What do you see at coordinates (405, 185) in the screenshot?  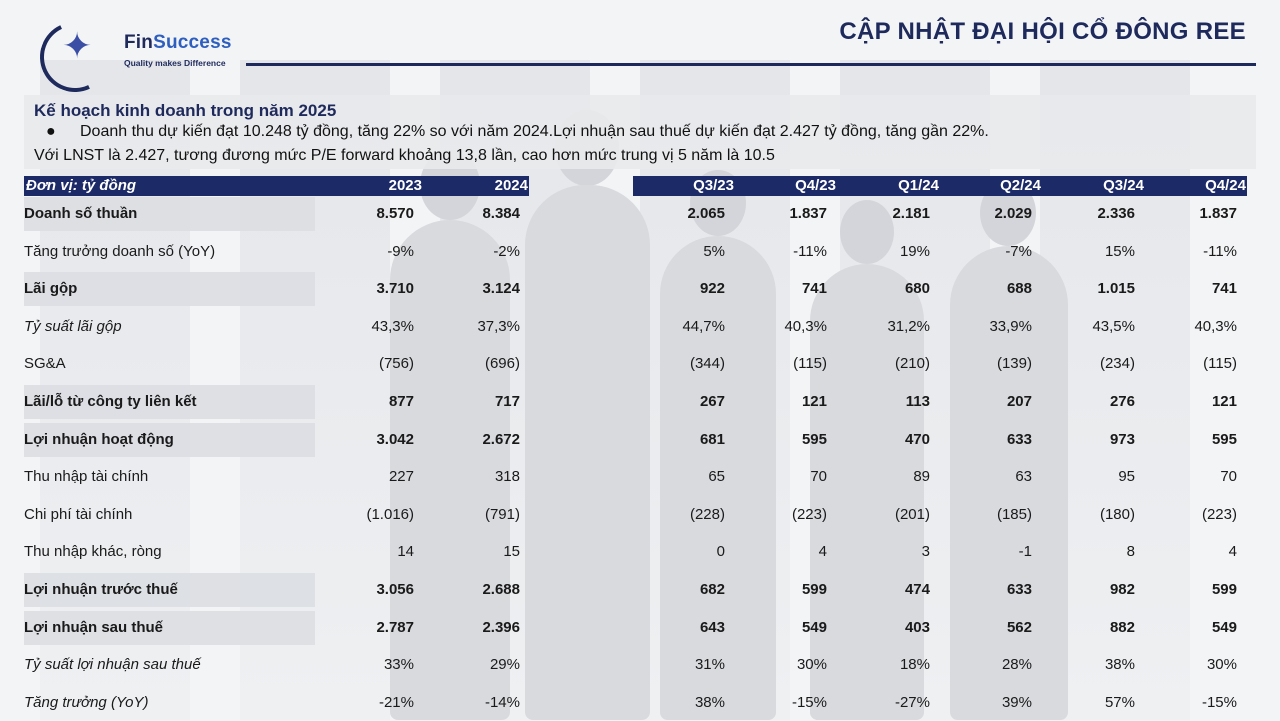 I see `column-header-annual: 2023` at bounding box center [405, 185].